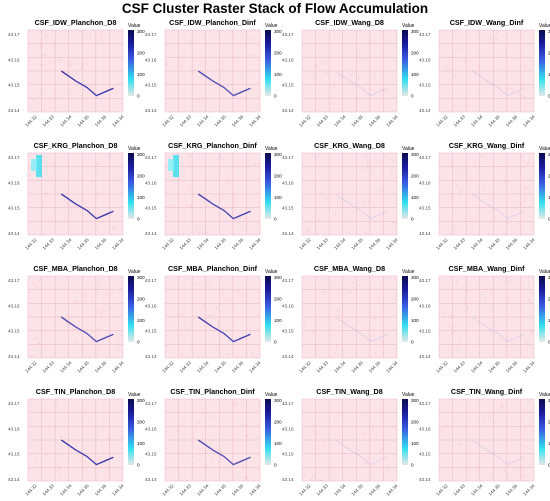 This screenshot has width=550, height=501. I want to click on panel-title: CSF_MBA_Planchon_D8, so click(75, 268).